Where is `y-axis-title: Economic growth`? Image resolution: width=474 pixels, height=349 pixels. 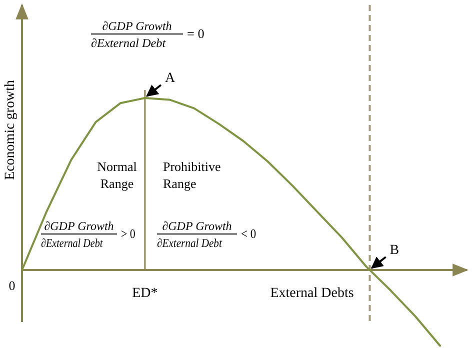
y-axis-title: Economic growth is located at coordinates (10, 130).